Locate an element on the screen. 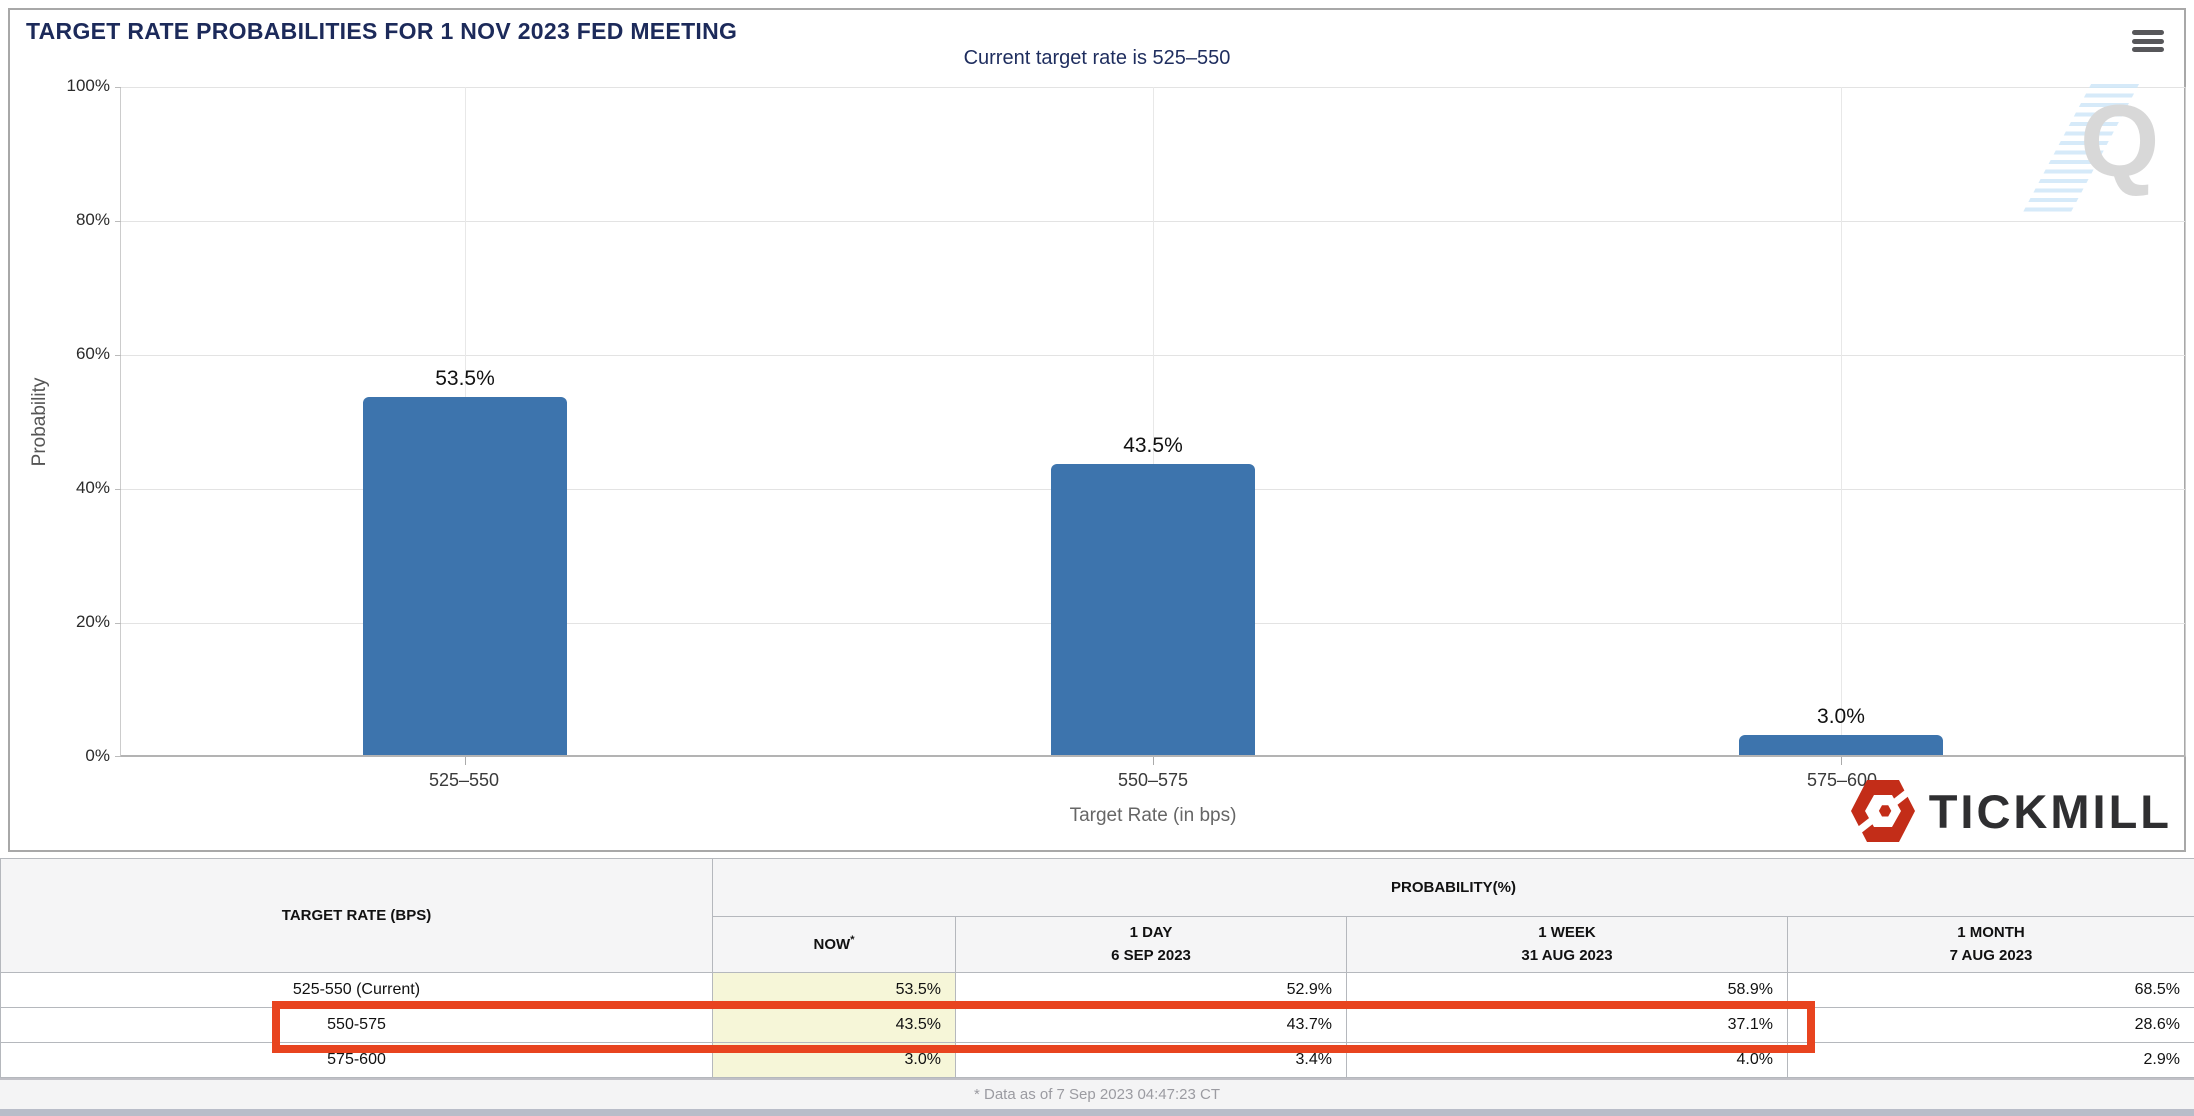 The width and height of the screenshot is (2194, 1116). y-axis-title: Probability is located at coordinates (39, 422).